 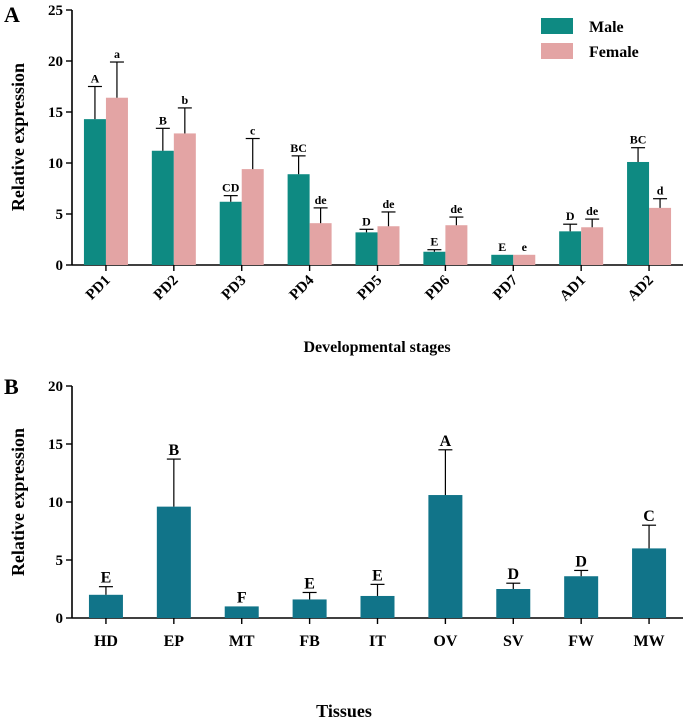 I want to click on bar-female-ad2, so click(x=660, y=236).